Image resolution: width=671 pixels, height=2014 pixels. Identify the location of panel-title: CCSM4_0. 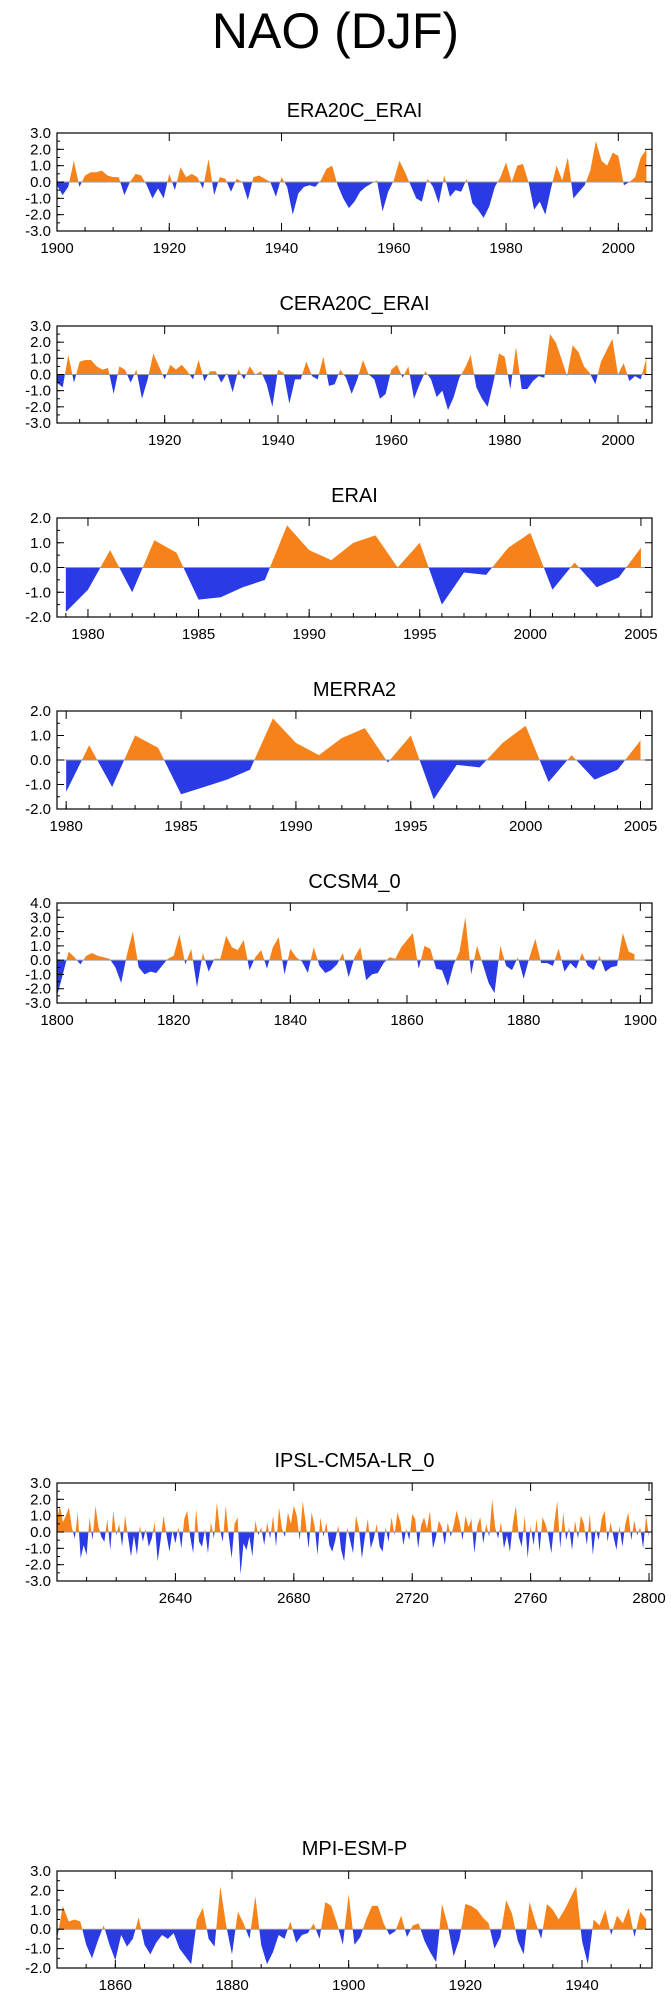
(354, 882).